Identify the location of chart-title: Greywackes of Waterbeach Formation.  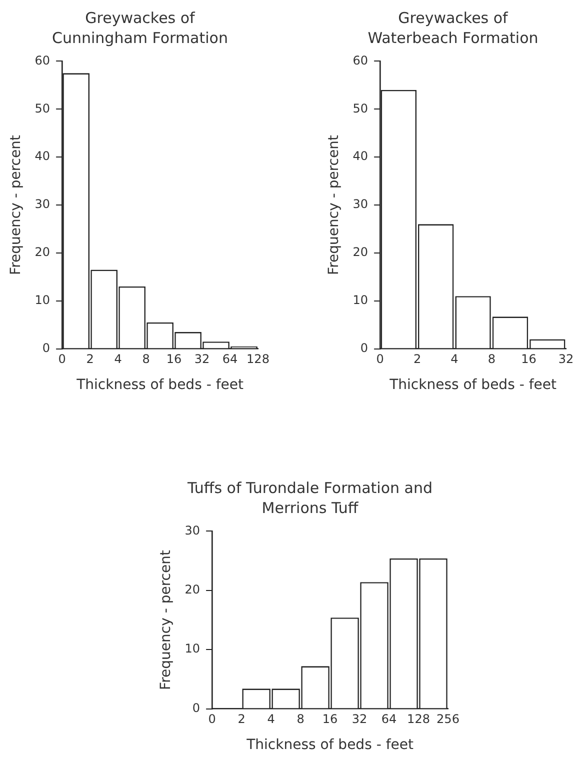
(453, 28).